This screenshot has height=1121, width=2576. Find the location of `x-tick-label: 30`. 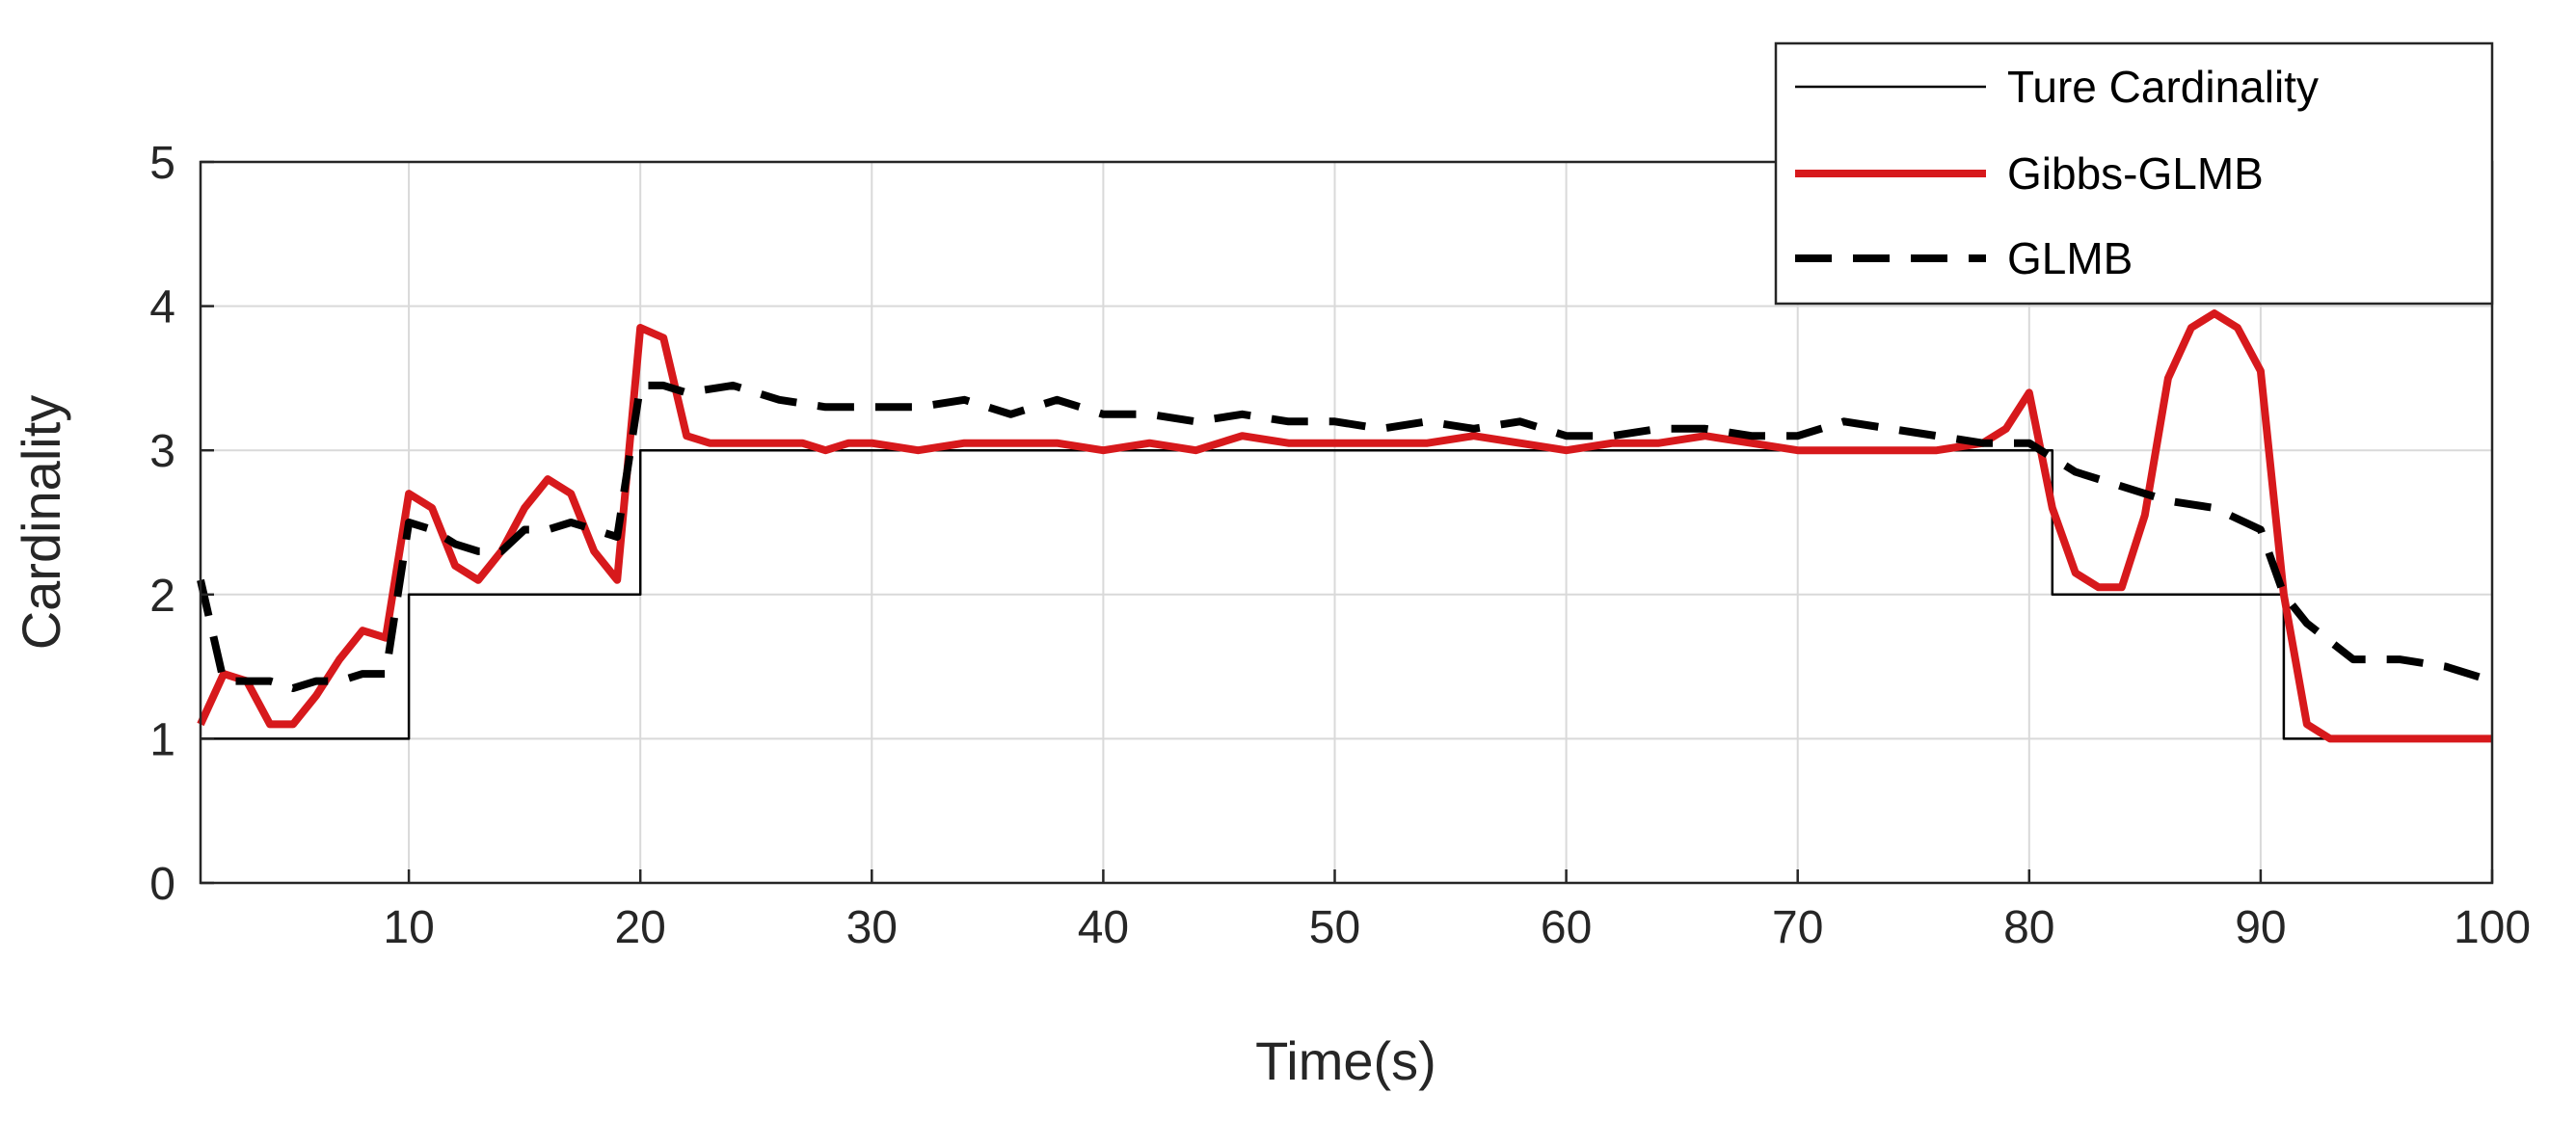

x-tick-label: 30 is located at coordinates (872, 927).